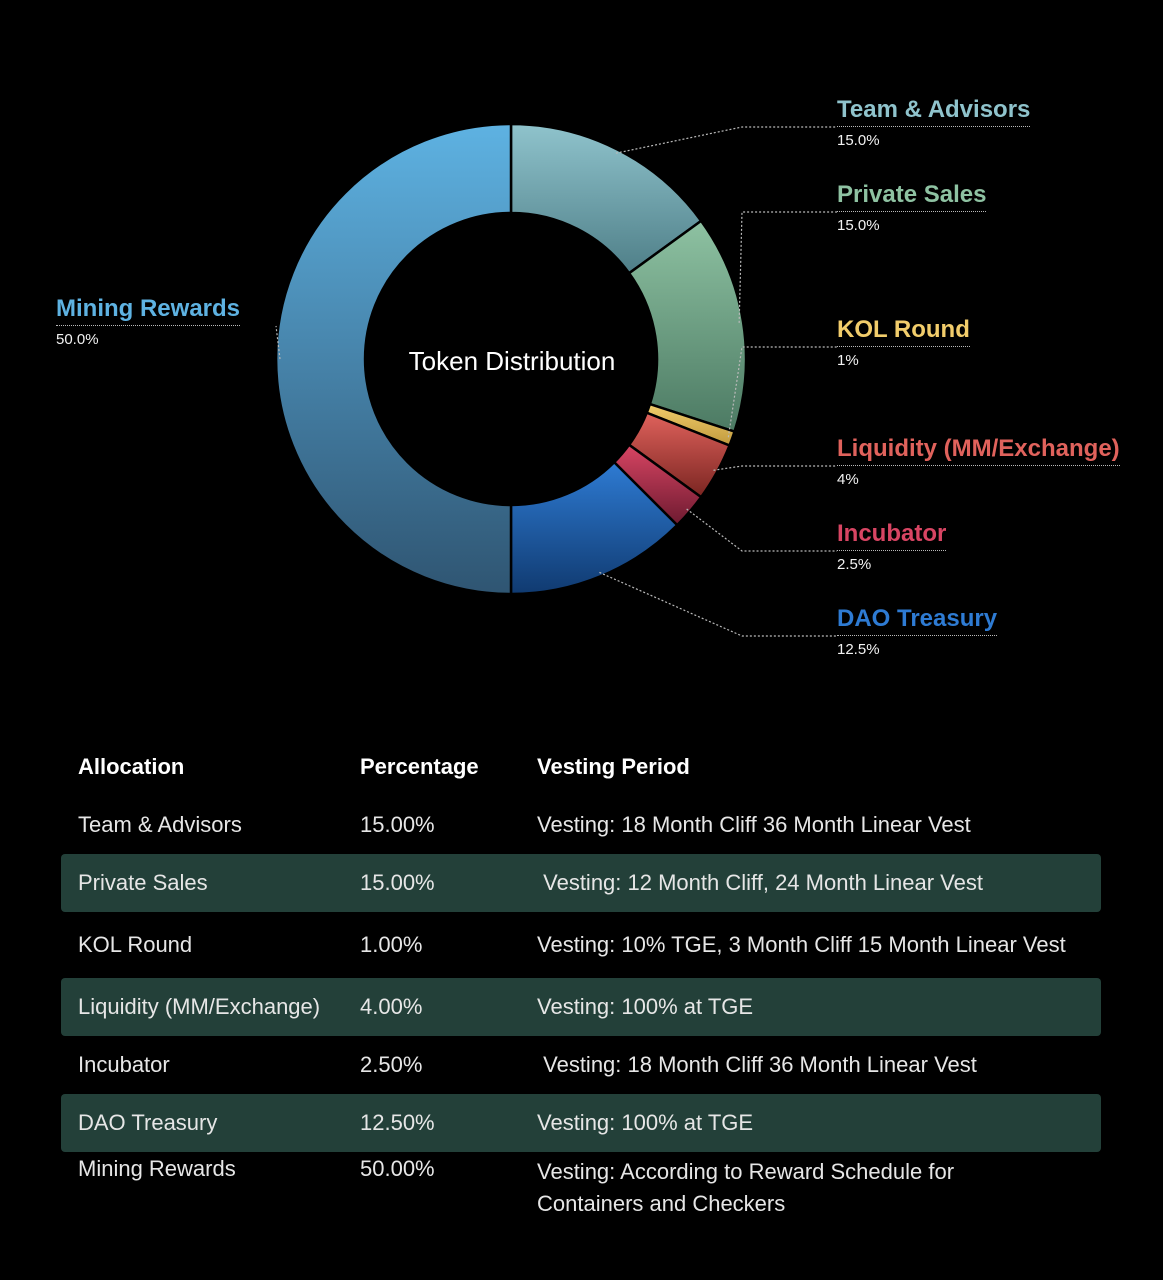  What do you see at coordinates (848, 360) in the screenshot?
I see `label-percent: 1%` at bounding box center [848, 360].